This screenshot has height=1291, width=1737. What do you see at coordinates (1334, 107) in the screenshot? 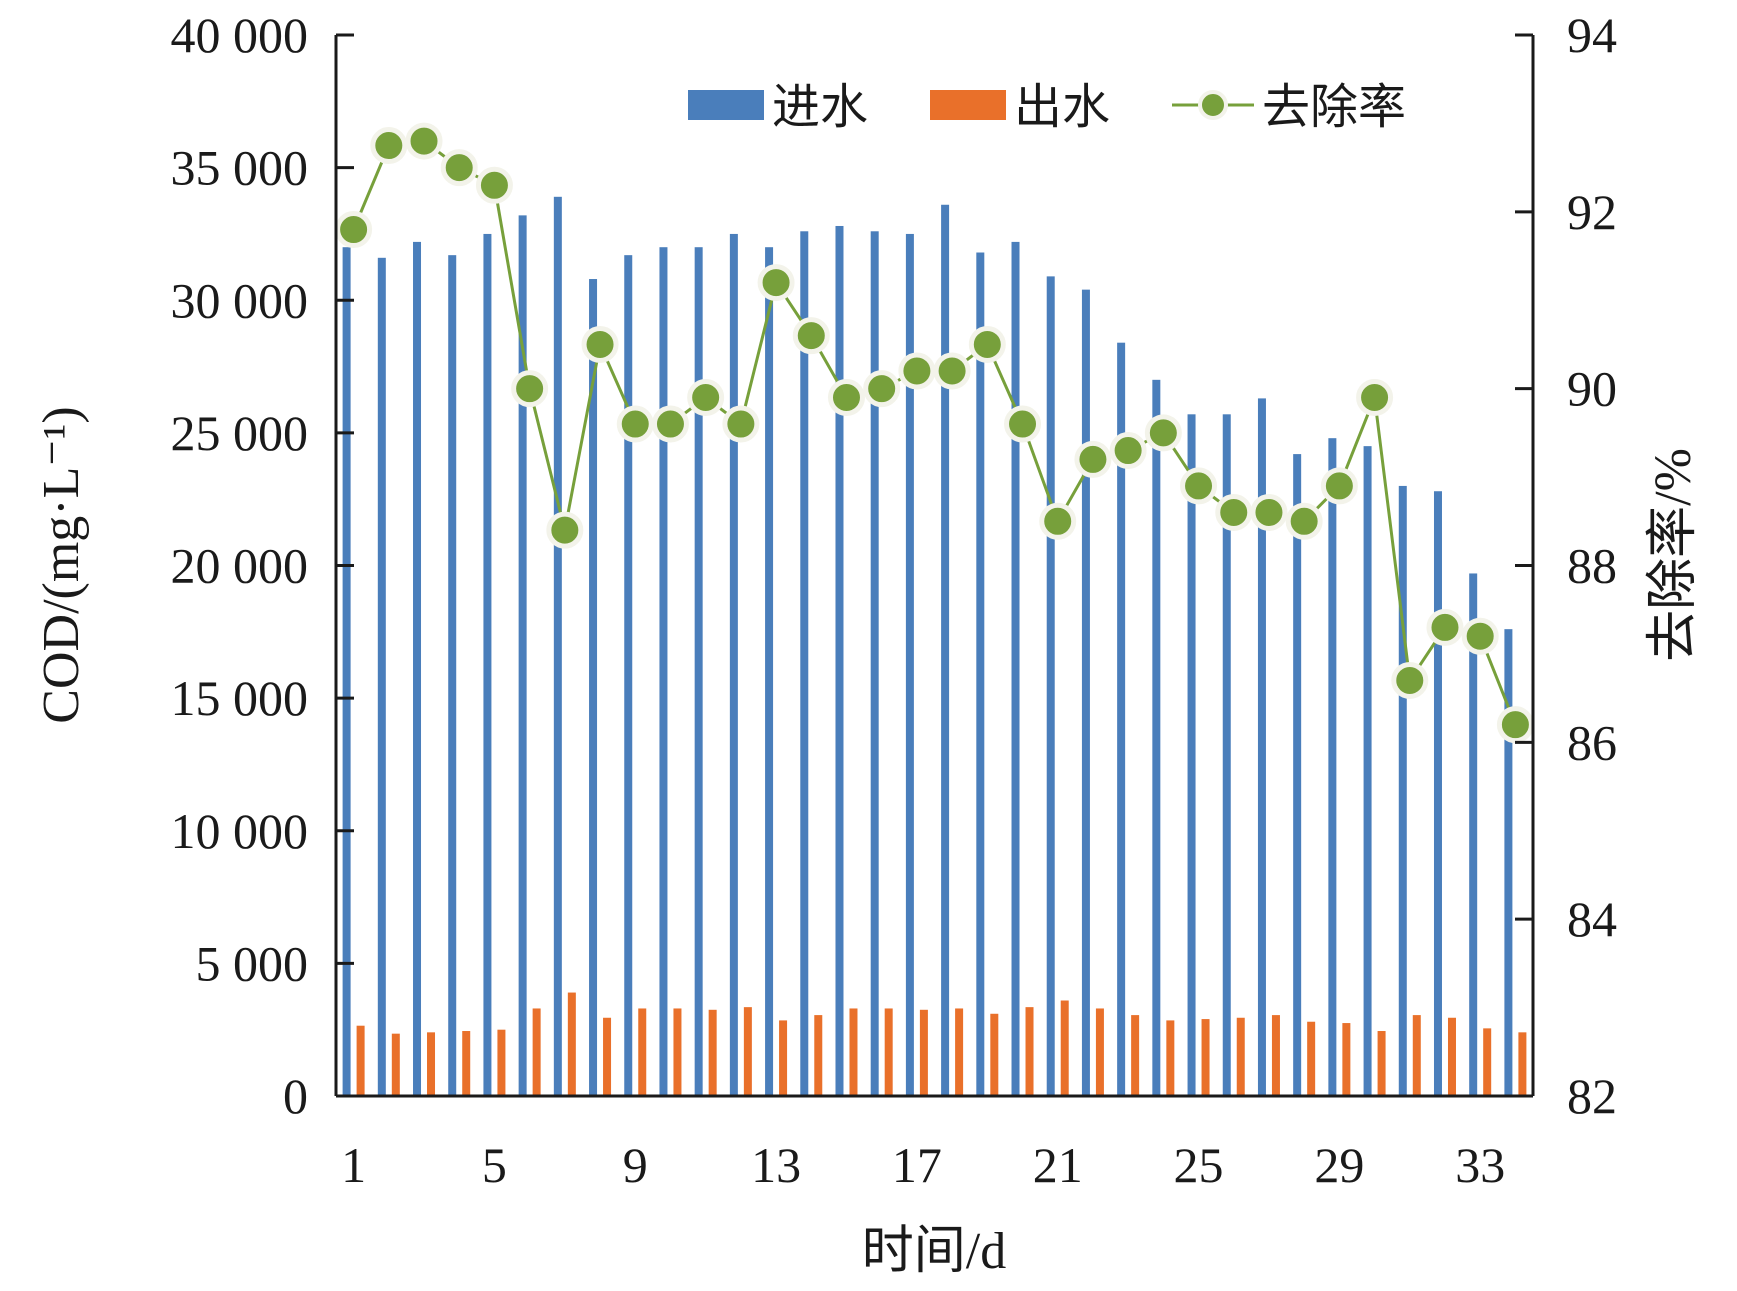
I see `legend-rate-label: 去除率` at bounding box center [1334, 107].